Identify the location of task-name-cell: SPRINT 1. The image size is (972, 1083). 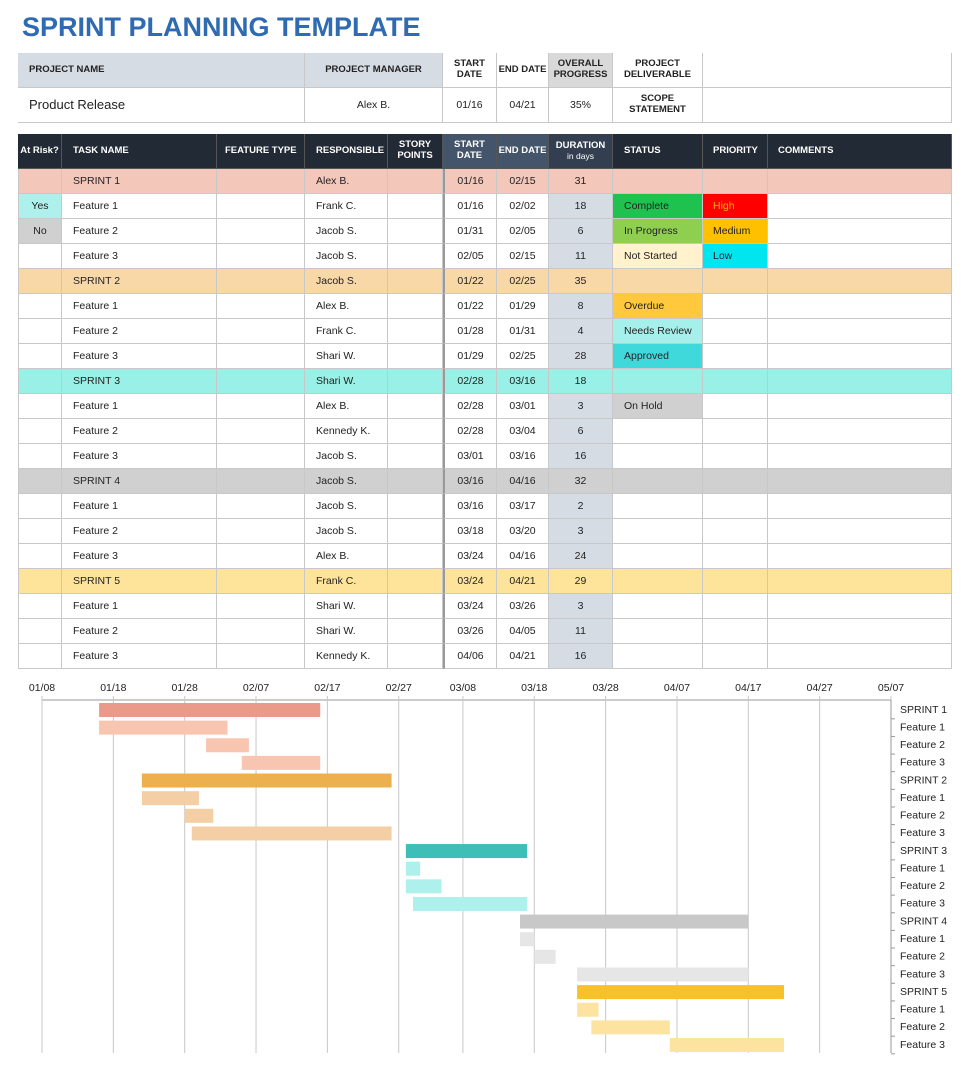
(139, 181).